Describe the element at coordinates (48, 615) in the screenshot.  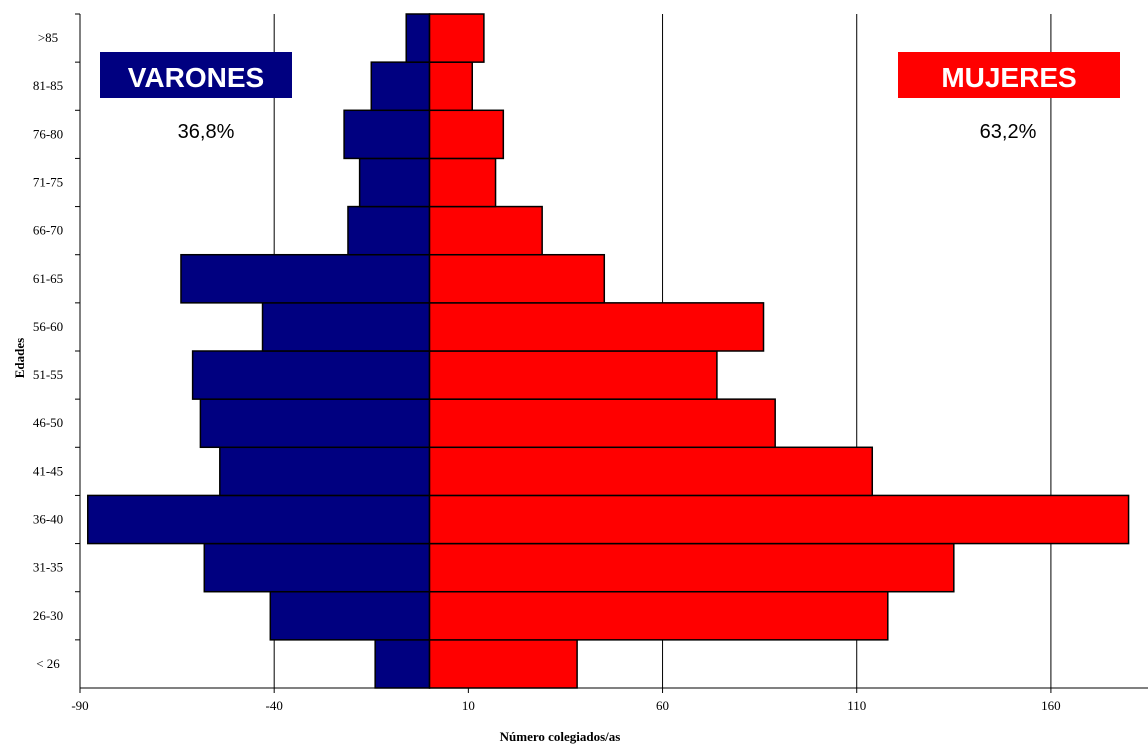
I see `y-tick-label: 26-30` at that location.